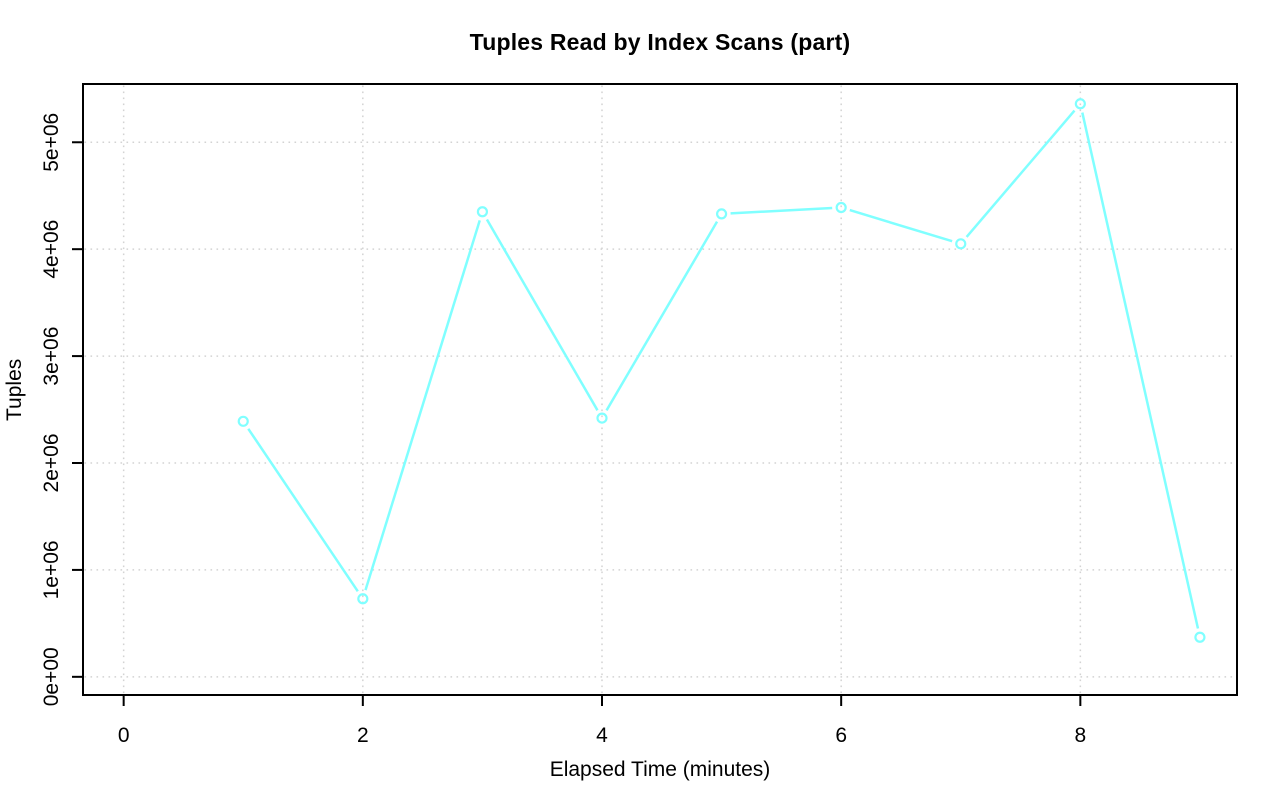 This screenshot has height=801, width=1280. I want to click on y-tick-label: 5e+06, so click(51, 142).